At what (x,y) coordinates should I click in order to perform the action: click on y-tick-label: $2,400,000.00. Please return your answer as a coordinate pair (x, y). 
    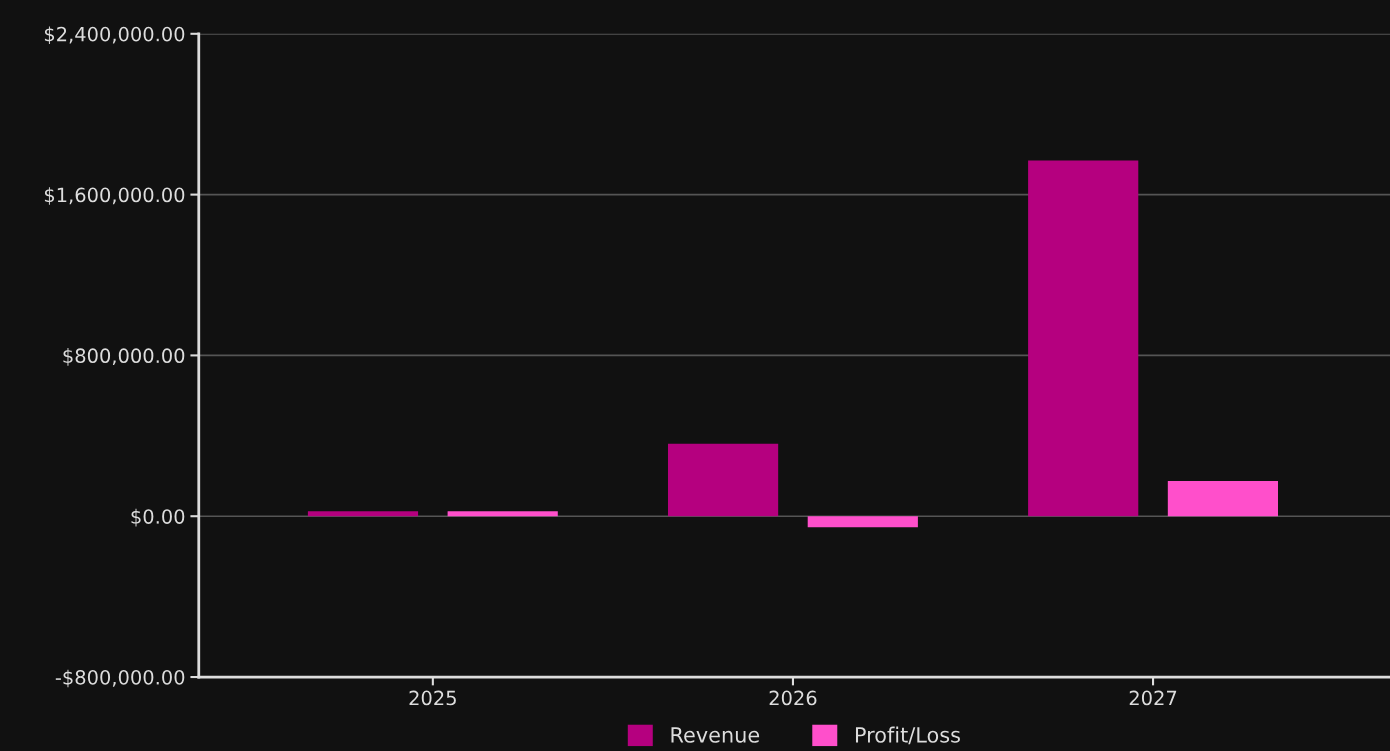
    Looking at the image, I should click on (114, 35).